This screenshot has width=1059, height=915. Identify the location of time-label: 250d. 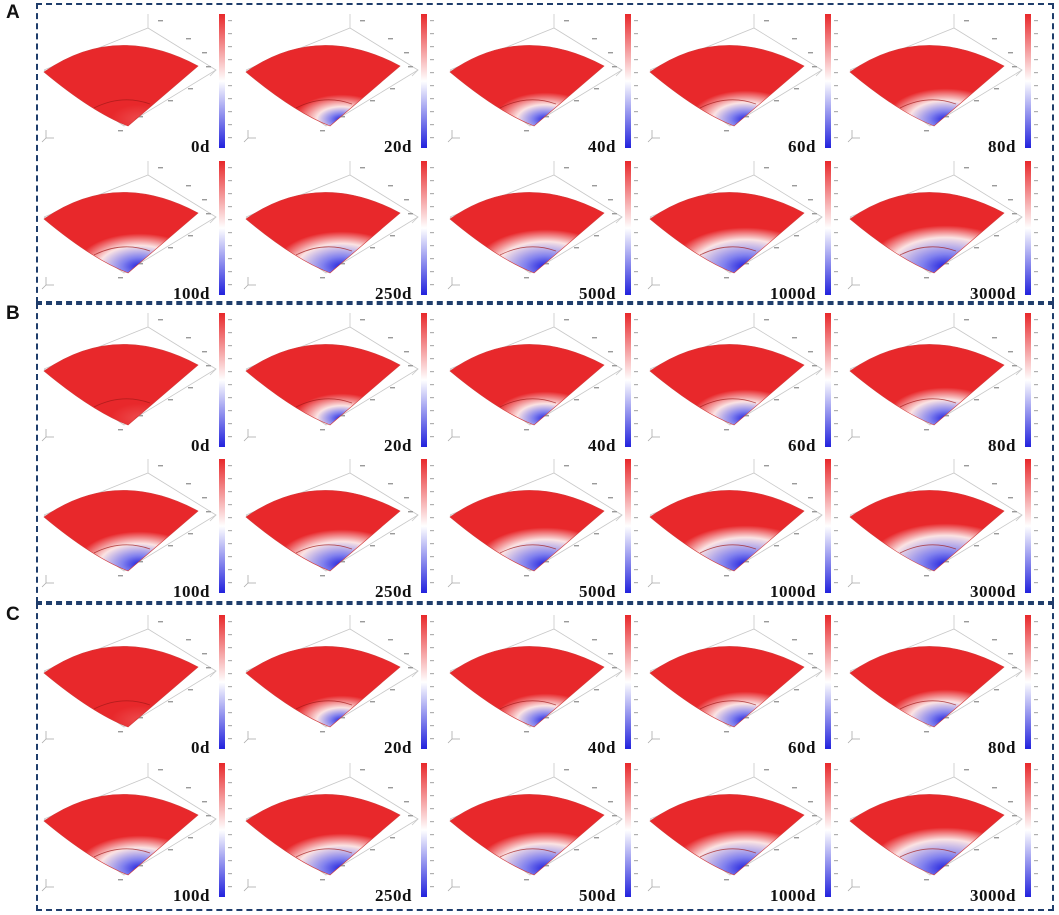
(393, 591).